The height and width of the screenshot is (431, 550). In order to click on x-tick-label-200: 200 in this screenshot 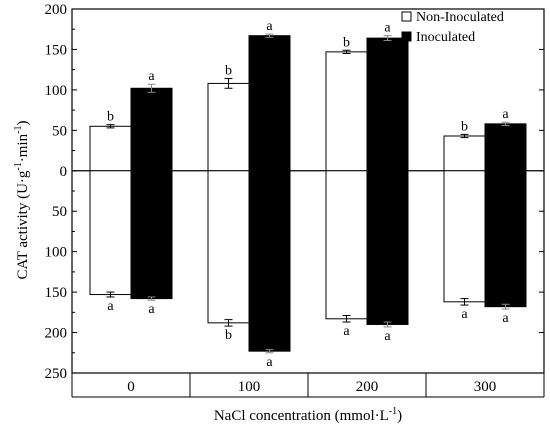, I will do `click(367, 387)`.